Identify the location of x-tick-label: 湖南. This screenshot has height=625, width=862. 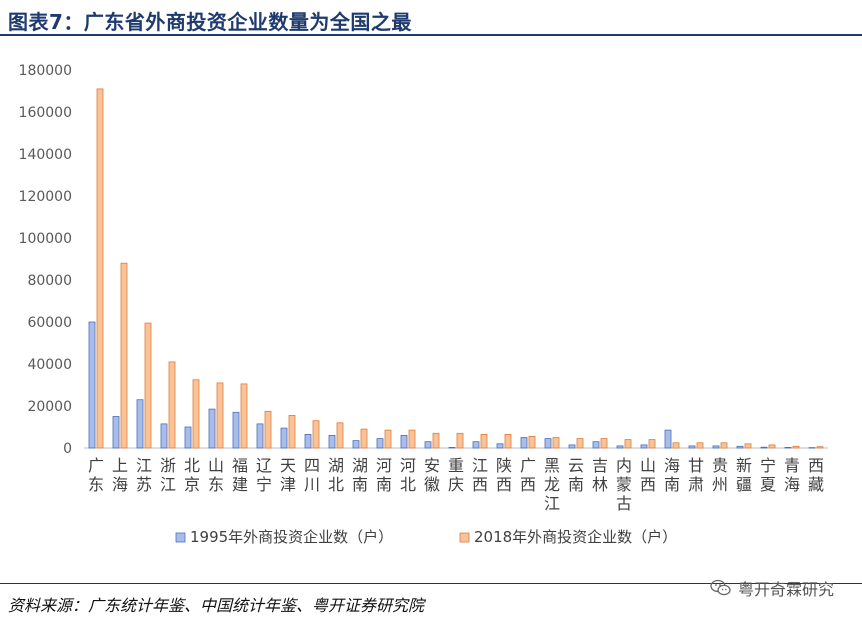
(360, 475).